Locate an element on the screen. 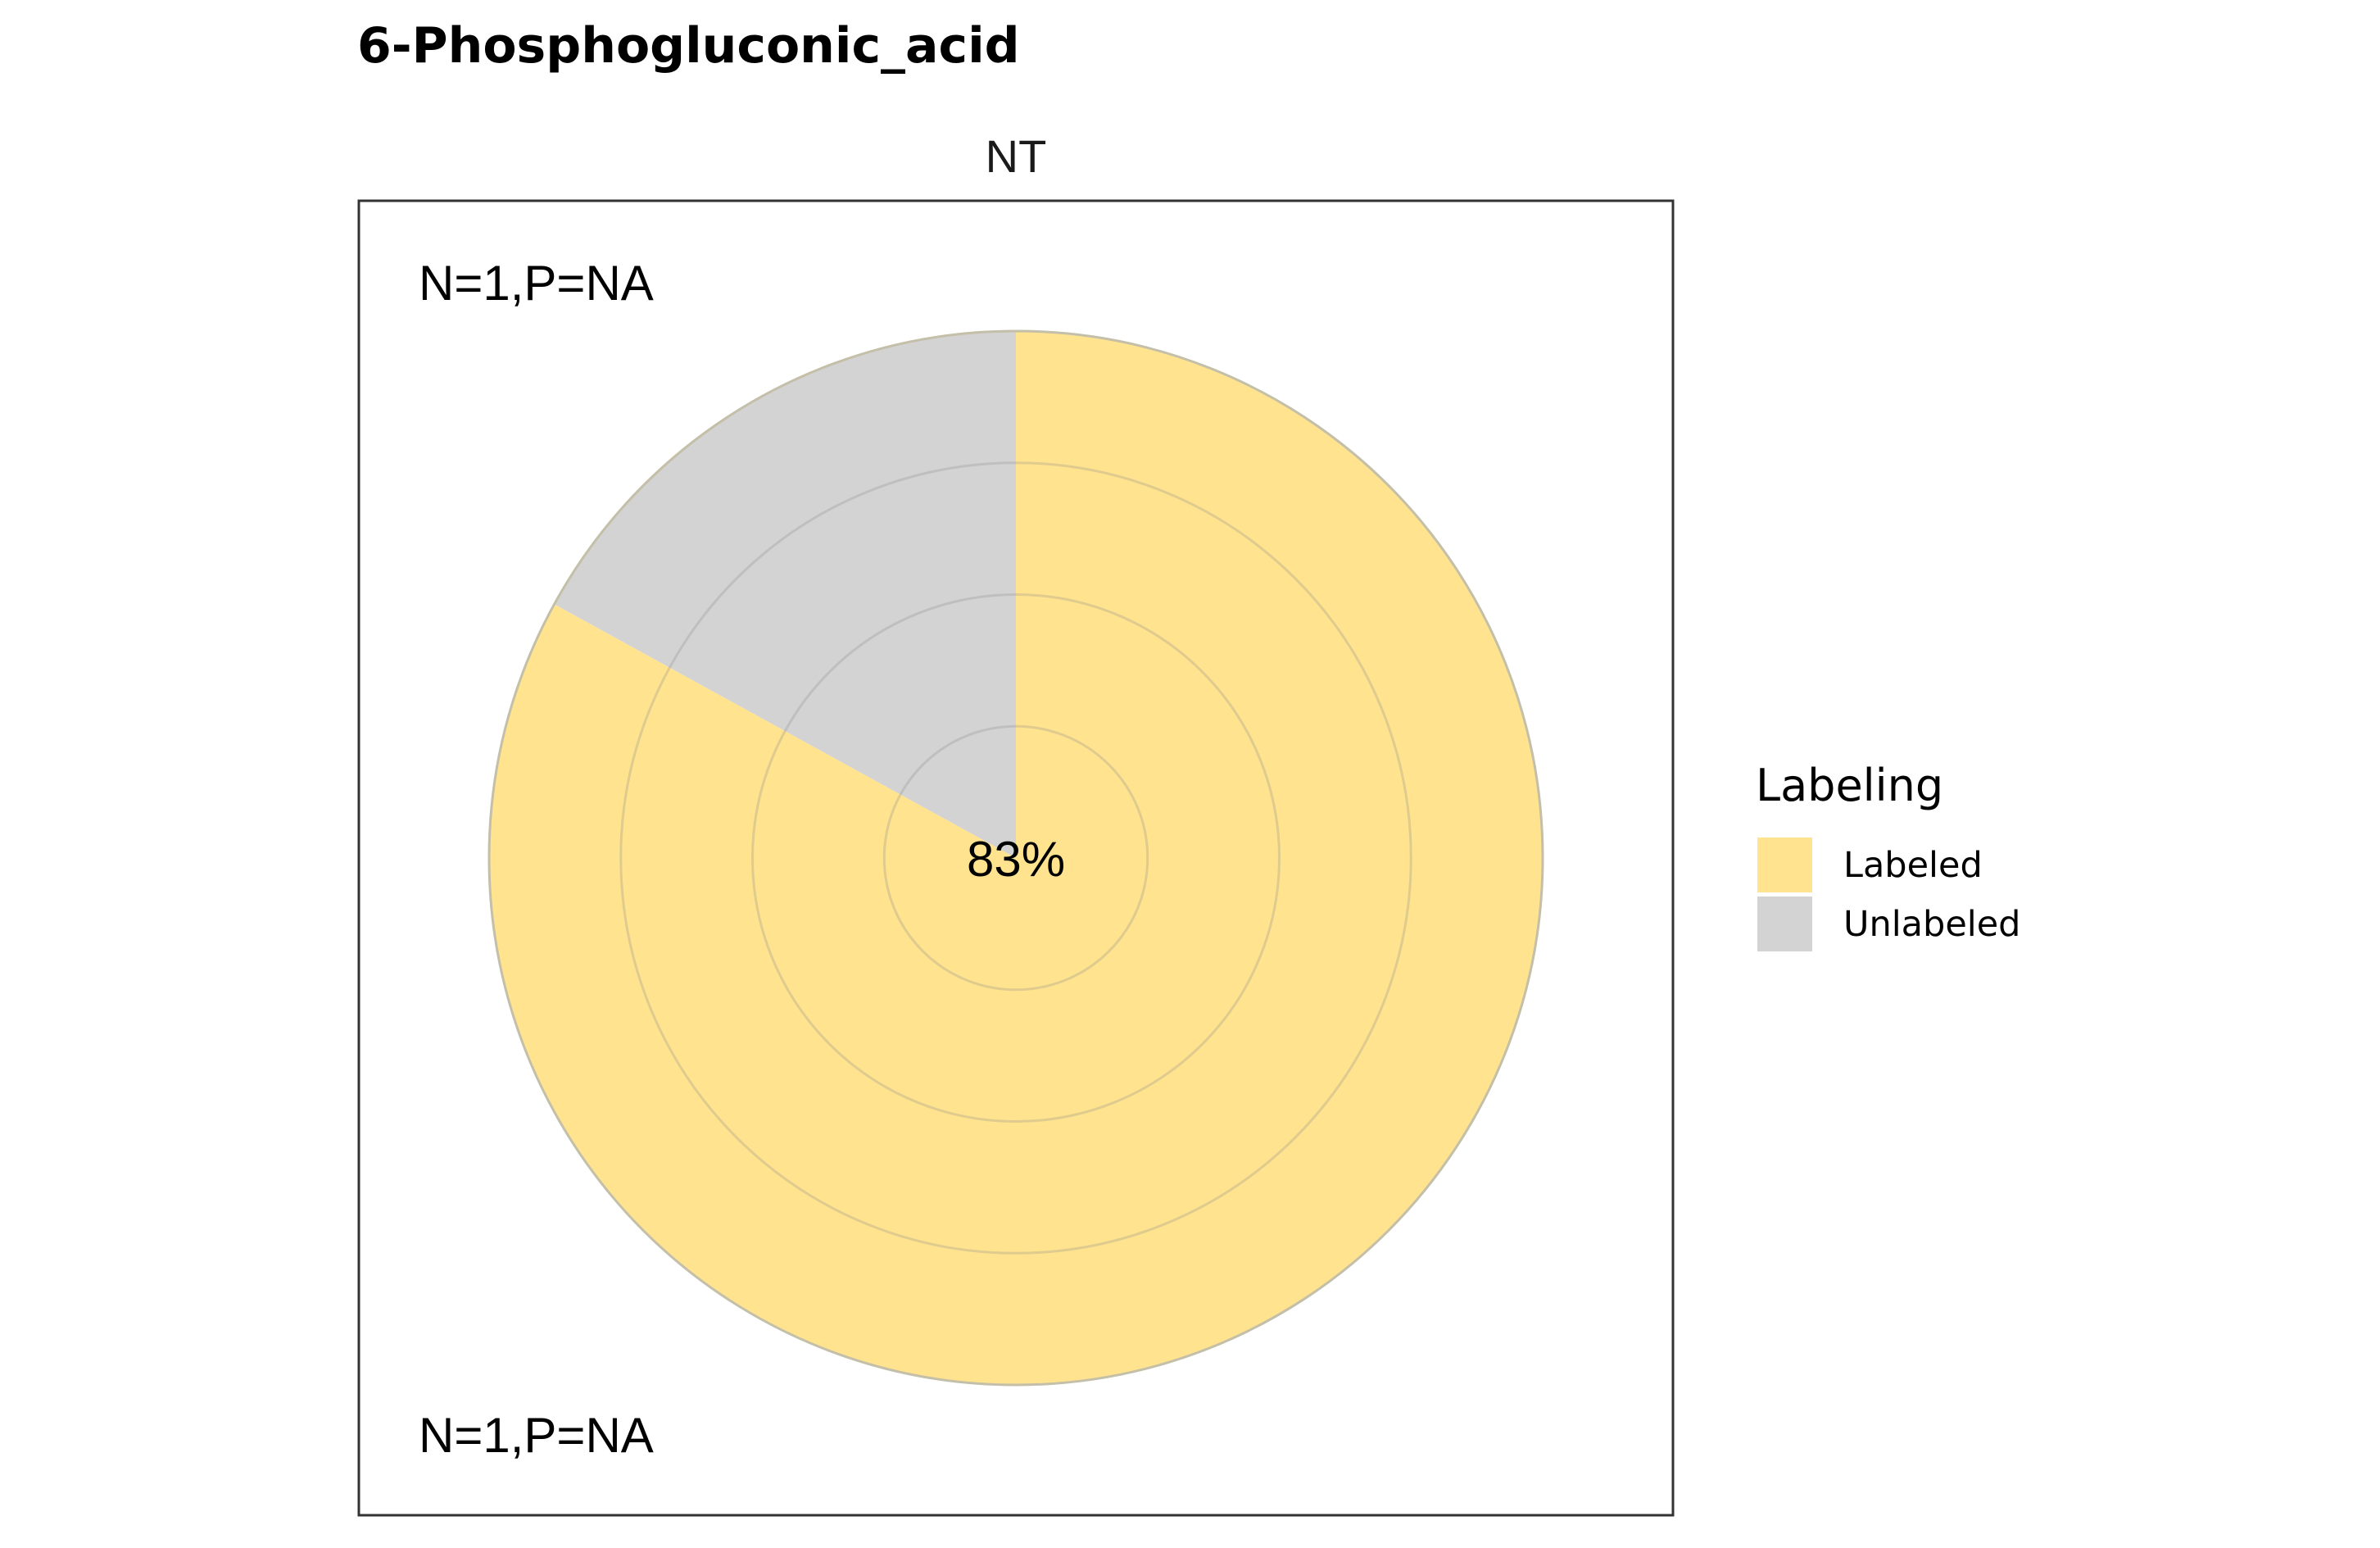 Image resolution: width=2380 pixels, height=1548 pixels. legend: Labeling Labeled Unlabeled is located at coordinates (1888, 856).